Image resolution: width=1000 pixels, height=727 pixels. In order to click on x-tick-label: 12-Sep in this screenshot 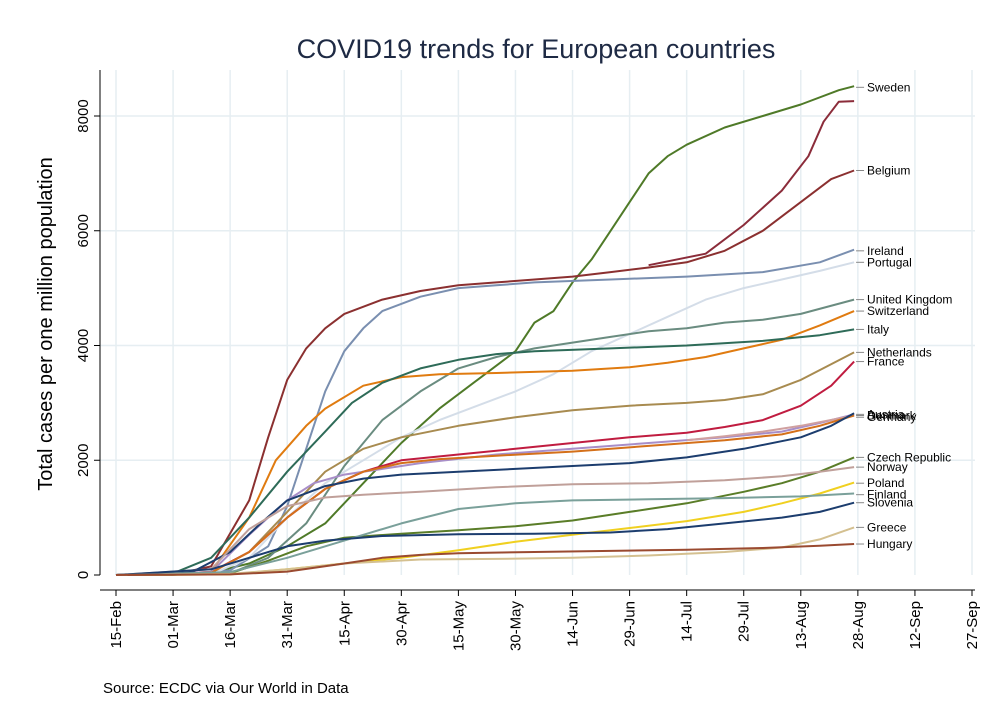, I will do `click(915, 625)`.